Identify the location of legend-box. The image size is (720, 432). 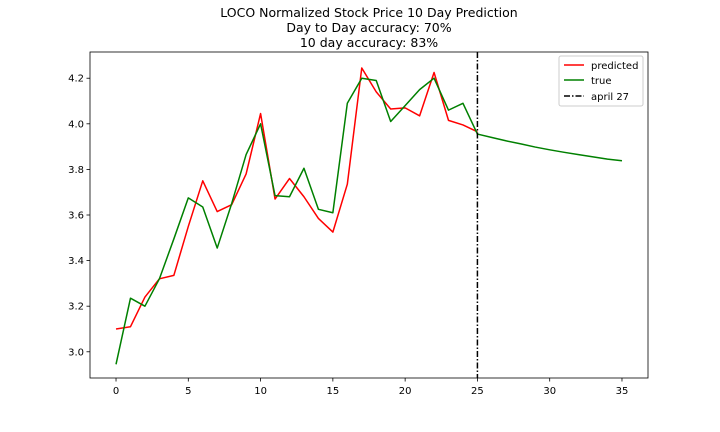
(601, 81).